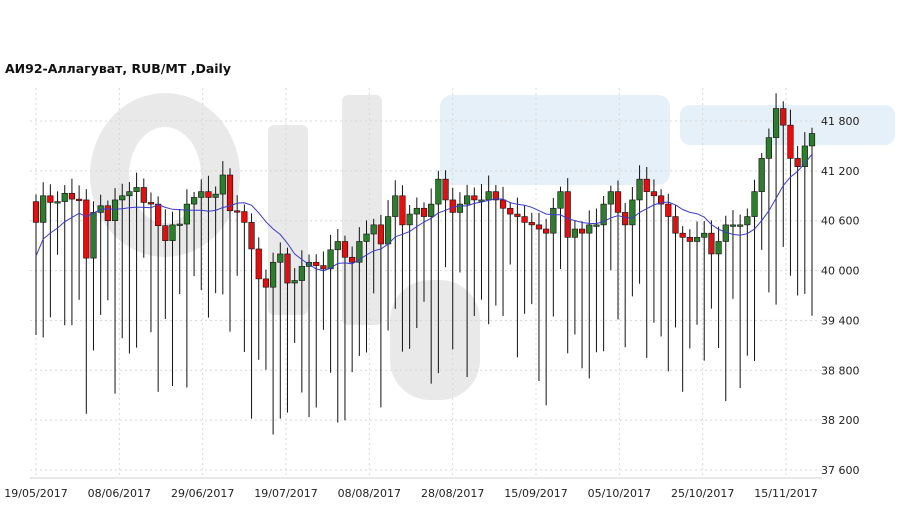 The image size is (909, 509). I want to click on x-tick-label: 15/09/2017, so click(535, 493).